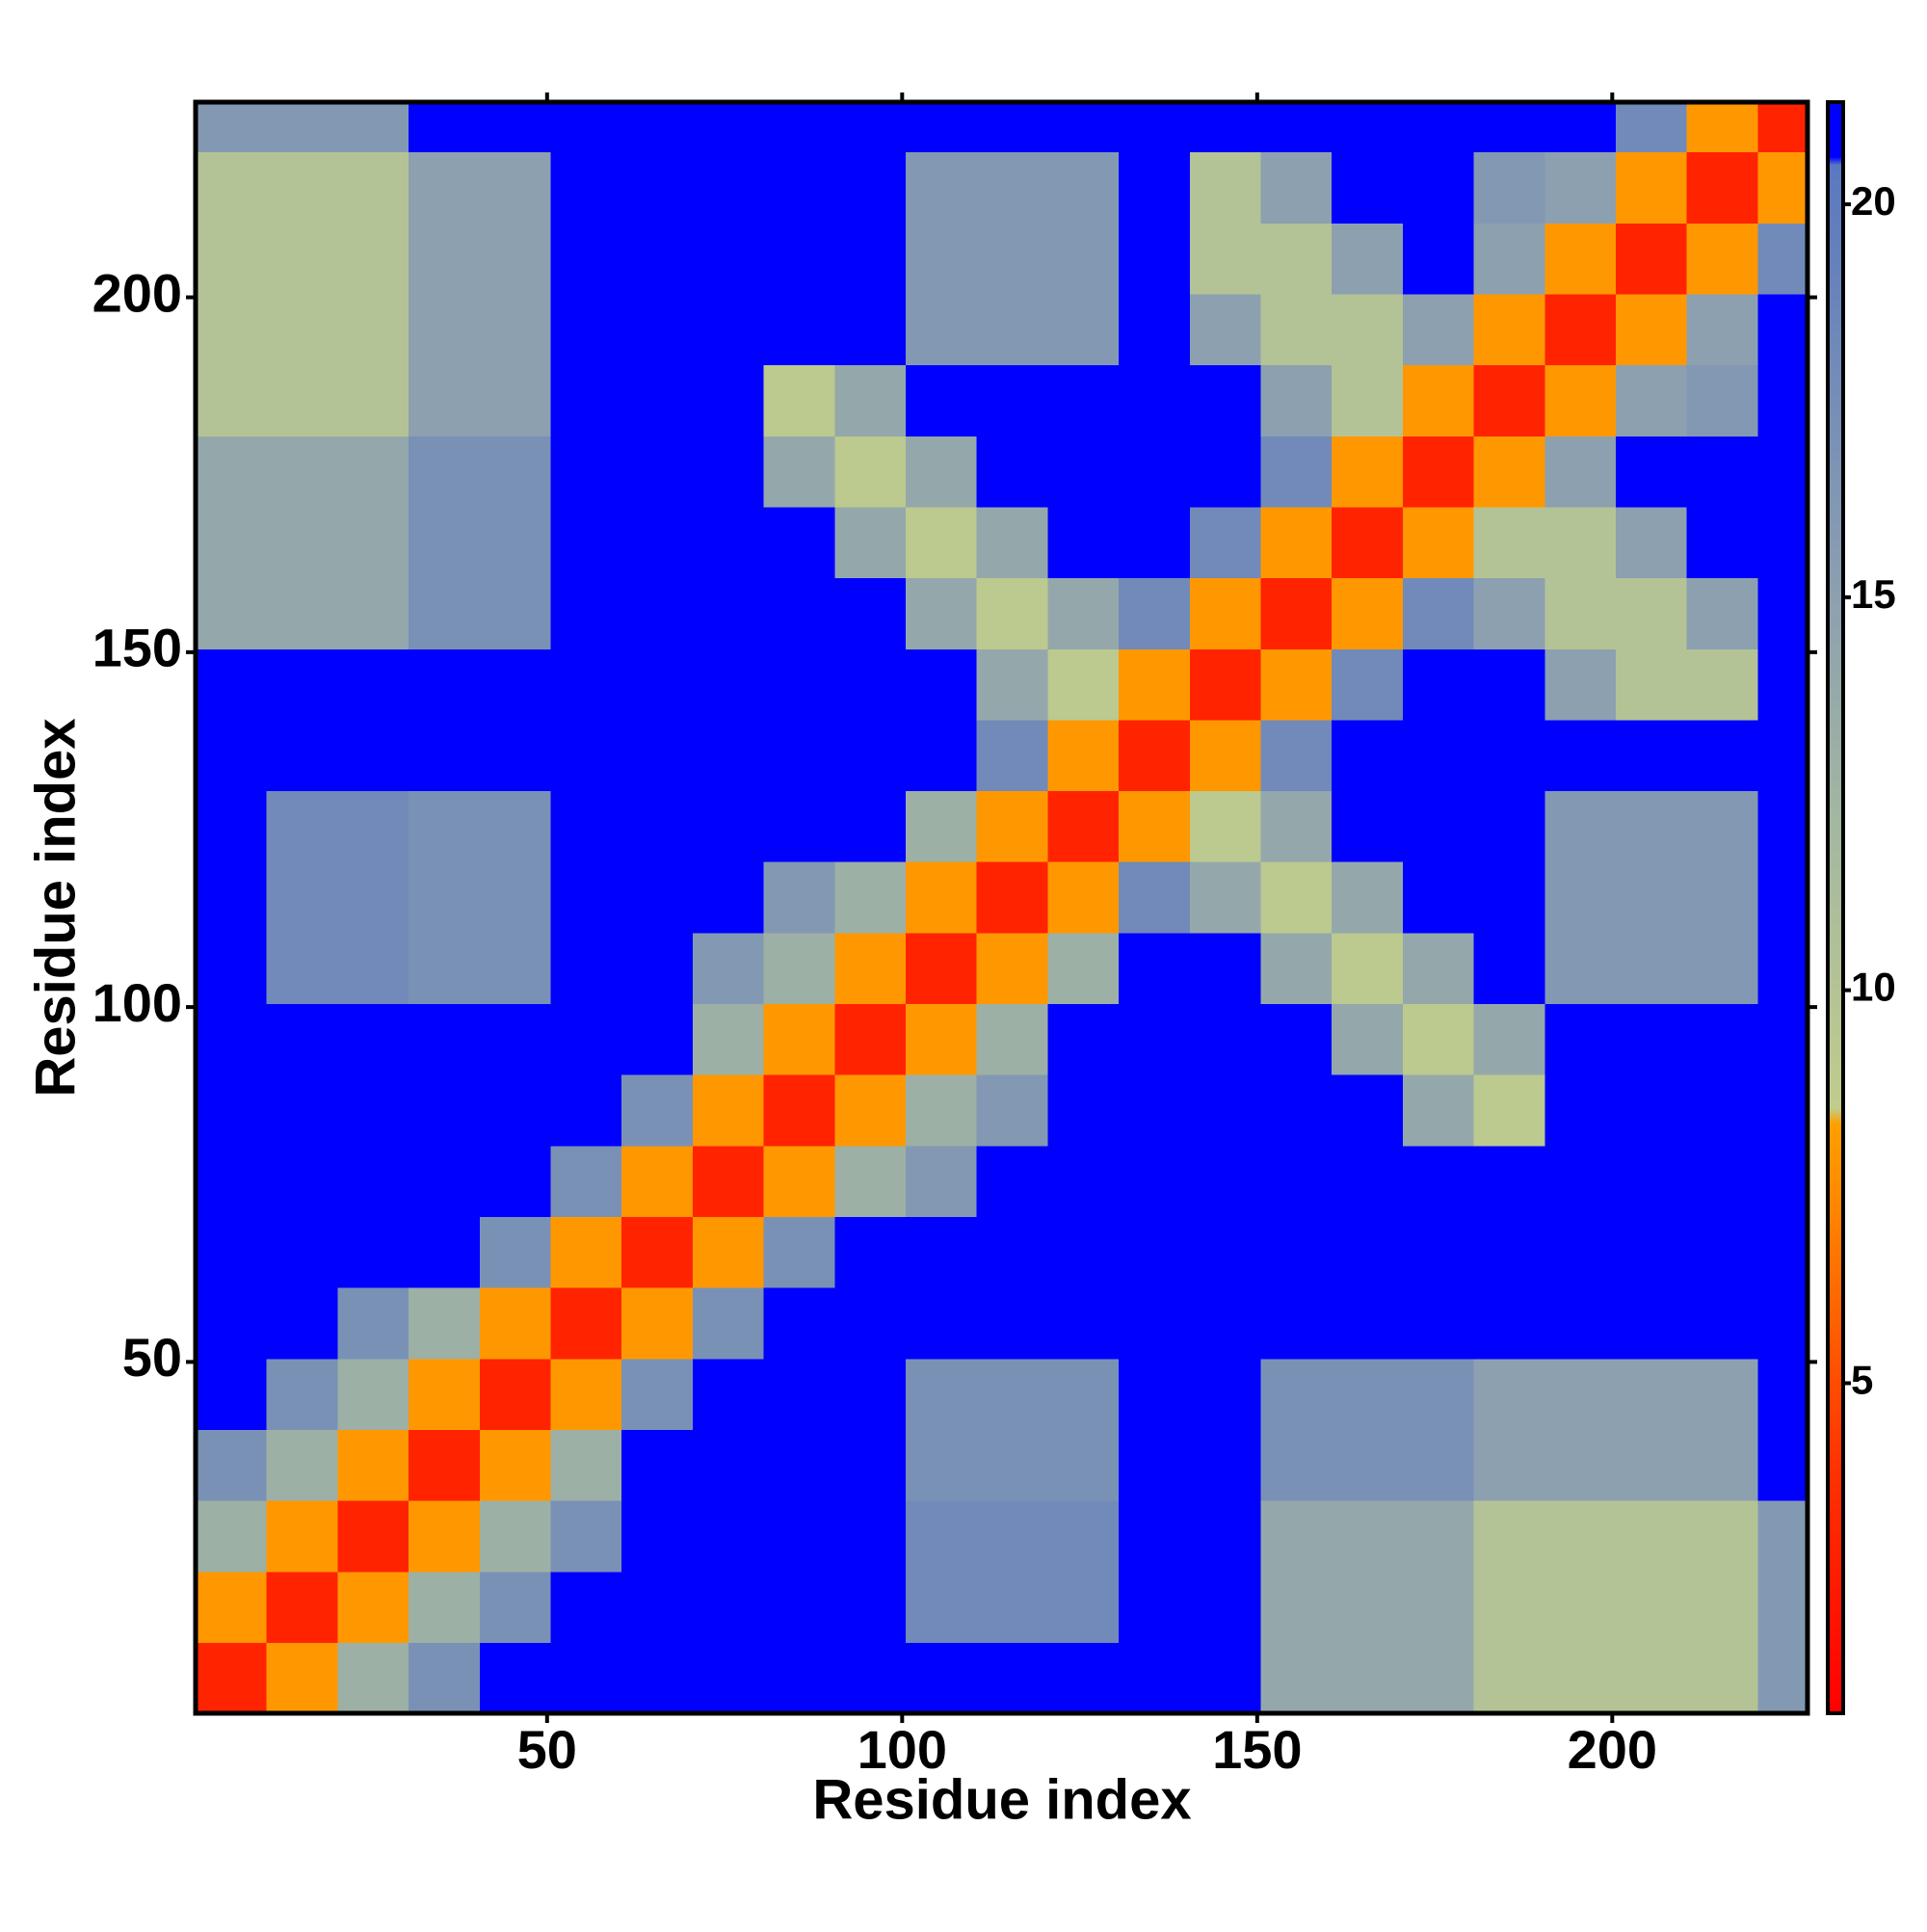 The width and height of the screenshot is (1927, 1932). I want to click on y-axis-title: Residue index, so click(55, 907).